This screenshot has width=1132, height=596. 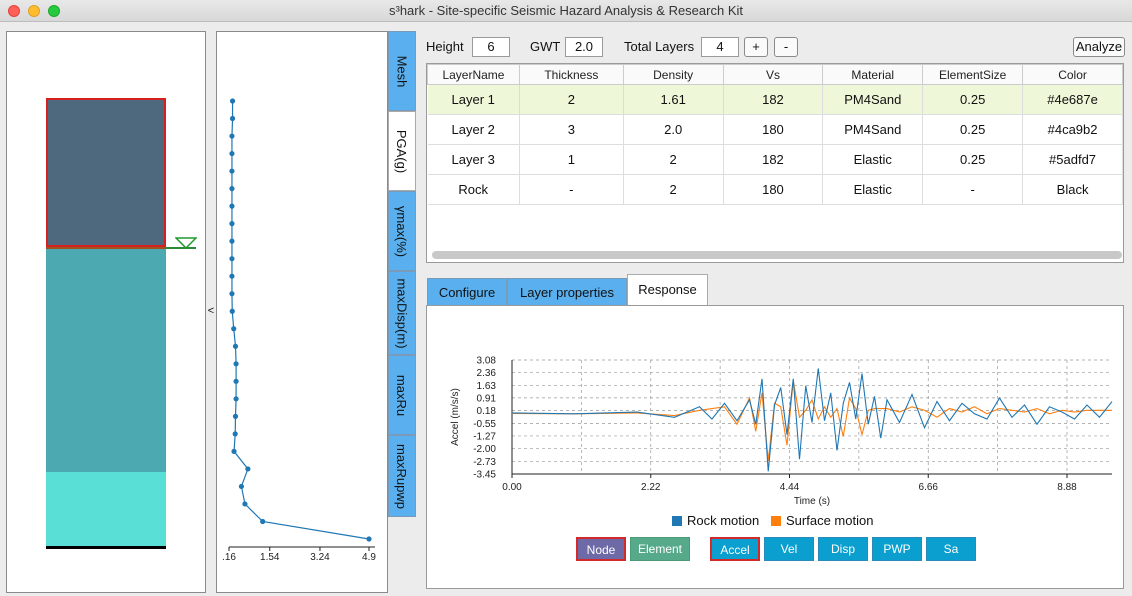 What do you see at coordinates (673, 74) in the screenshot?
I see `column-header: Density` at bounding box center [673, 74].